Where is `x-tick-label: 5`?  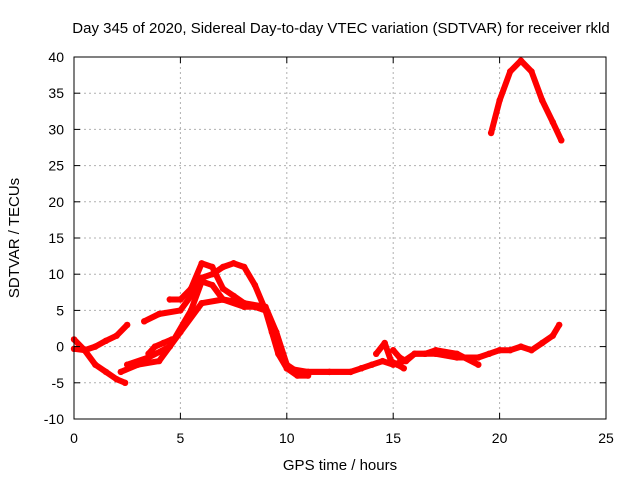
x-tick-label: 5 is located at coordinates (181, 438).